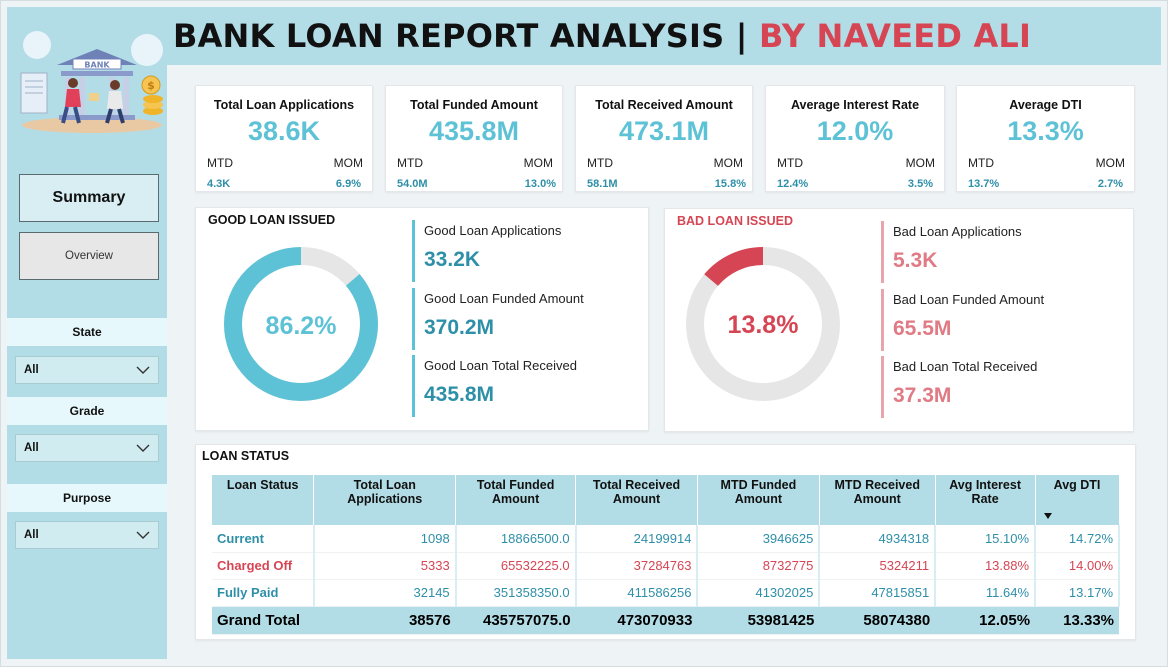  Describe the element at coordinates (735, 221) in the screenshot. I see `bad-loan-title: BAD LOAN ISSUED` at that location.